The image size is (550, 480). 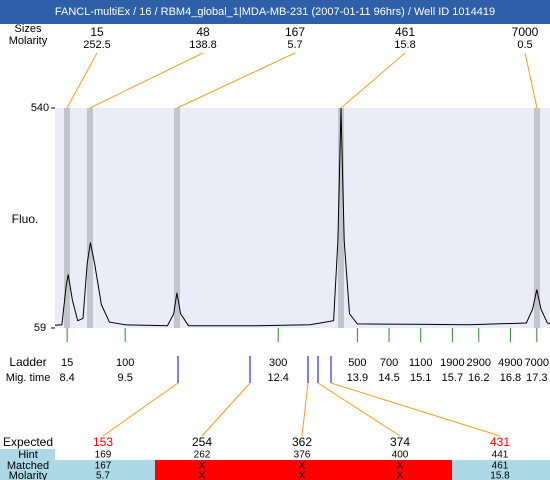 What do you see at coordinates (525, 32) in the screenshot?
I see `peak-size: 7000` at bounding box center [525, 32].